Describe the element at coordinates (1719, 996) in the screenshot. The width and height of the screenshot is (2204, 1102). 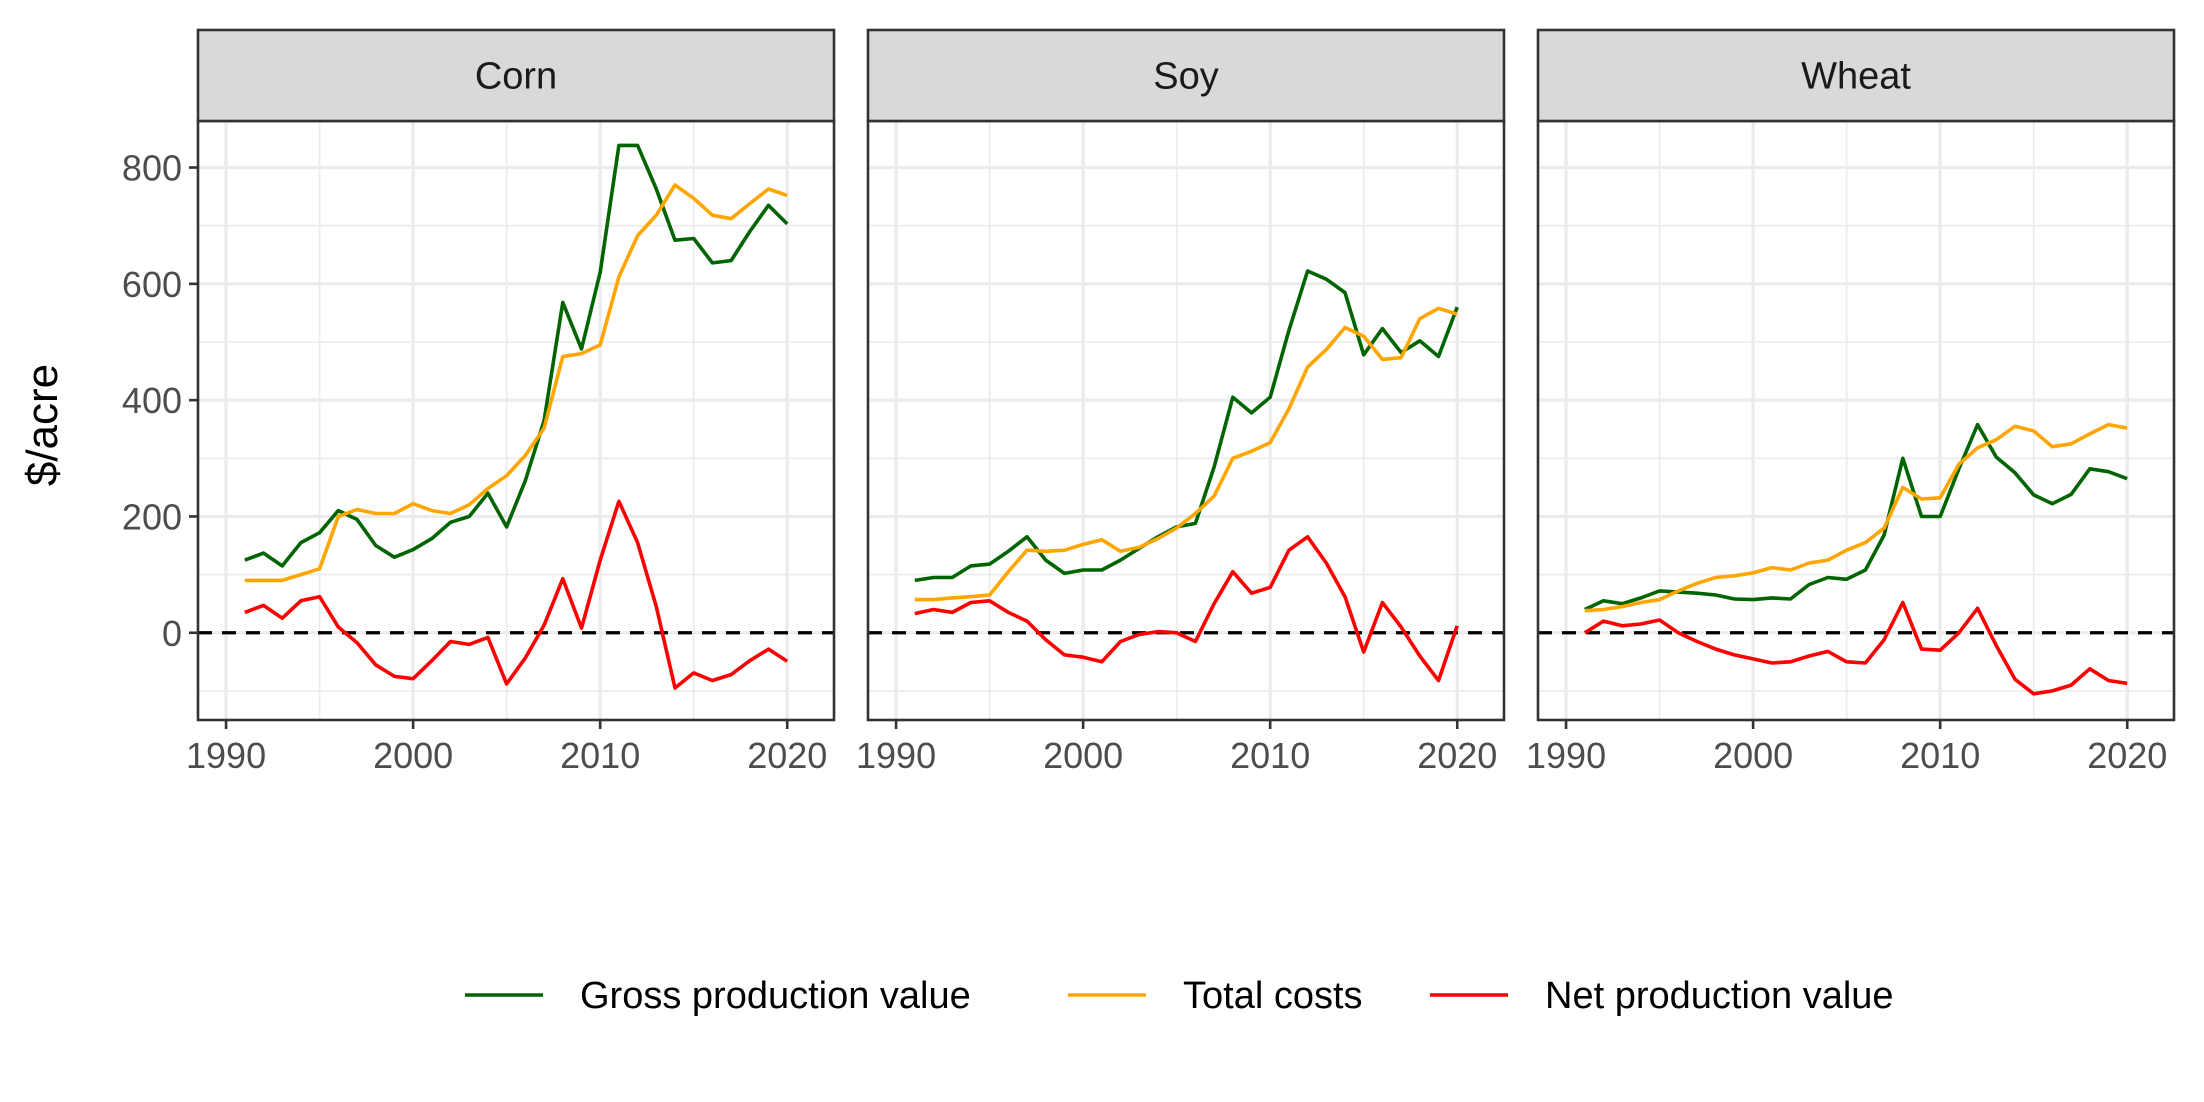
I see `legend-label: Net production value` at that location.